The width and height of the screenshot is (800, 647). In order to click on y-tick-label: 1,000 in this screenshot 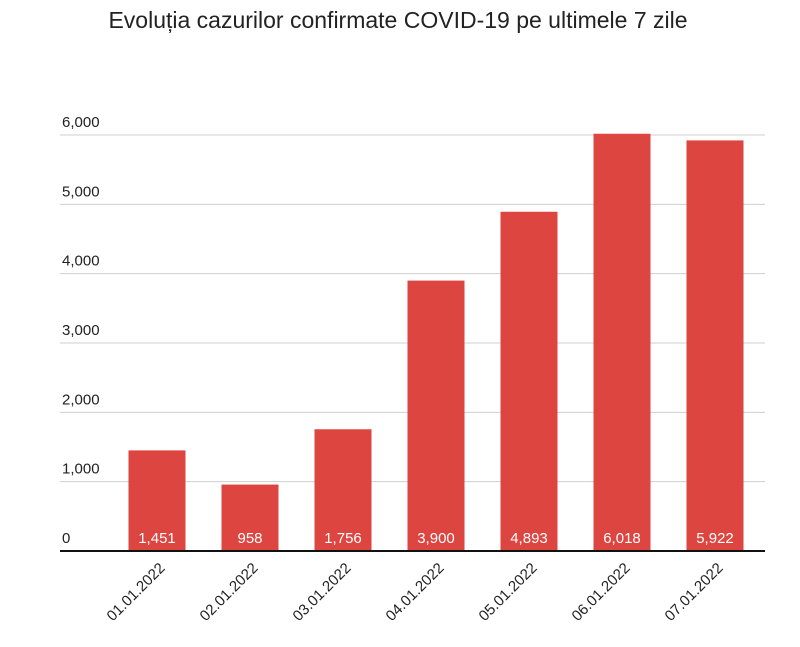, I will do `click(81, 469)`.